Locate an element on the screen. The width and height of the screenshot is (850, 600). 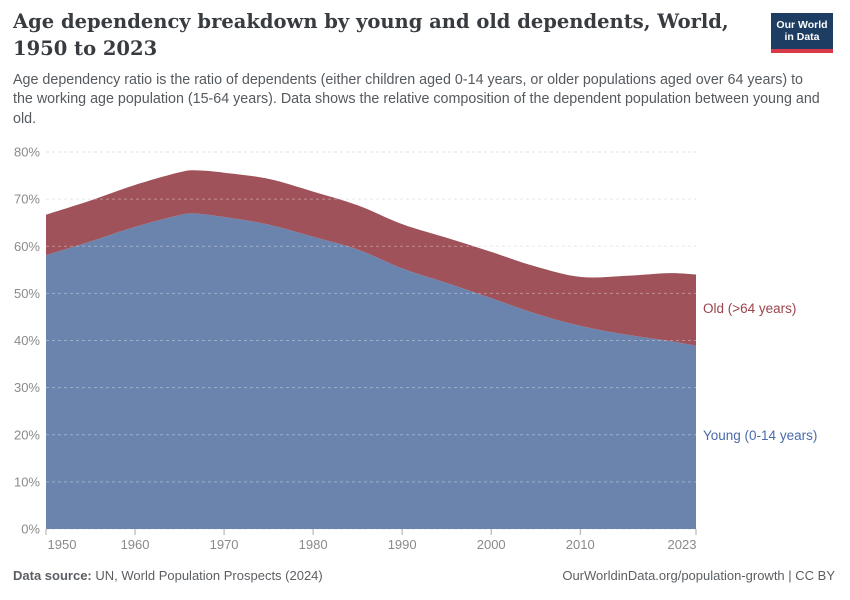
data-source-value: UN, World Population Prospects (2024) is located at coordinates (209, 575).